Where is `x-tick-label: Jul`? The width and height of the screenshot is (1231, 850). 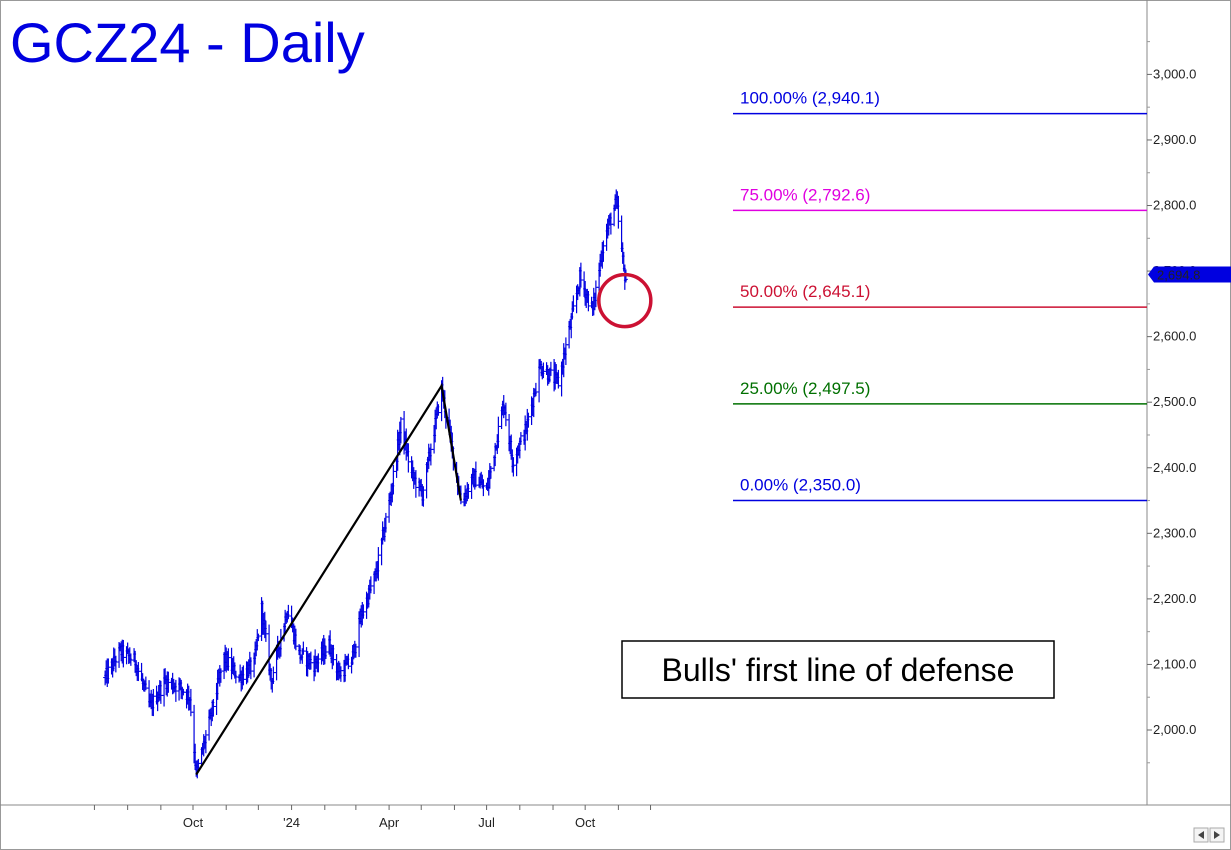
x-tick-label: Jul is located at coordinates (486, 822).